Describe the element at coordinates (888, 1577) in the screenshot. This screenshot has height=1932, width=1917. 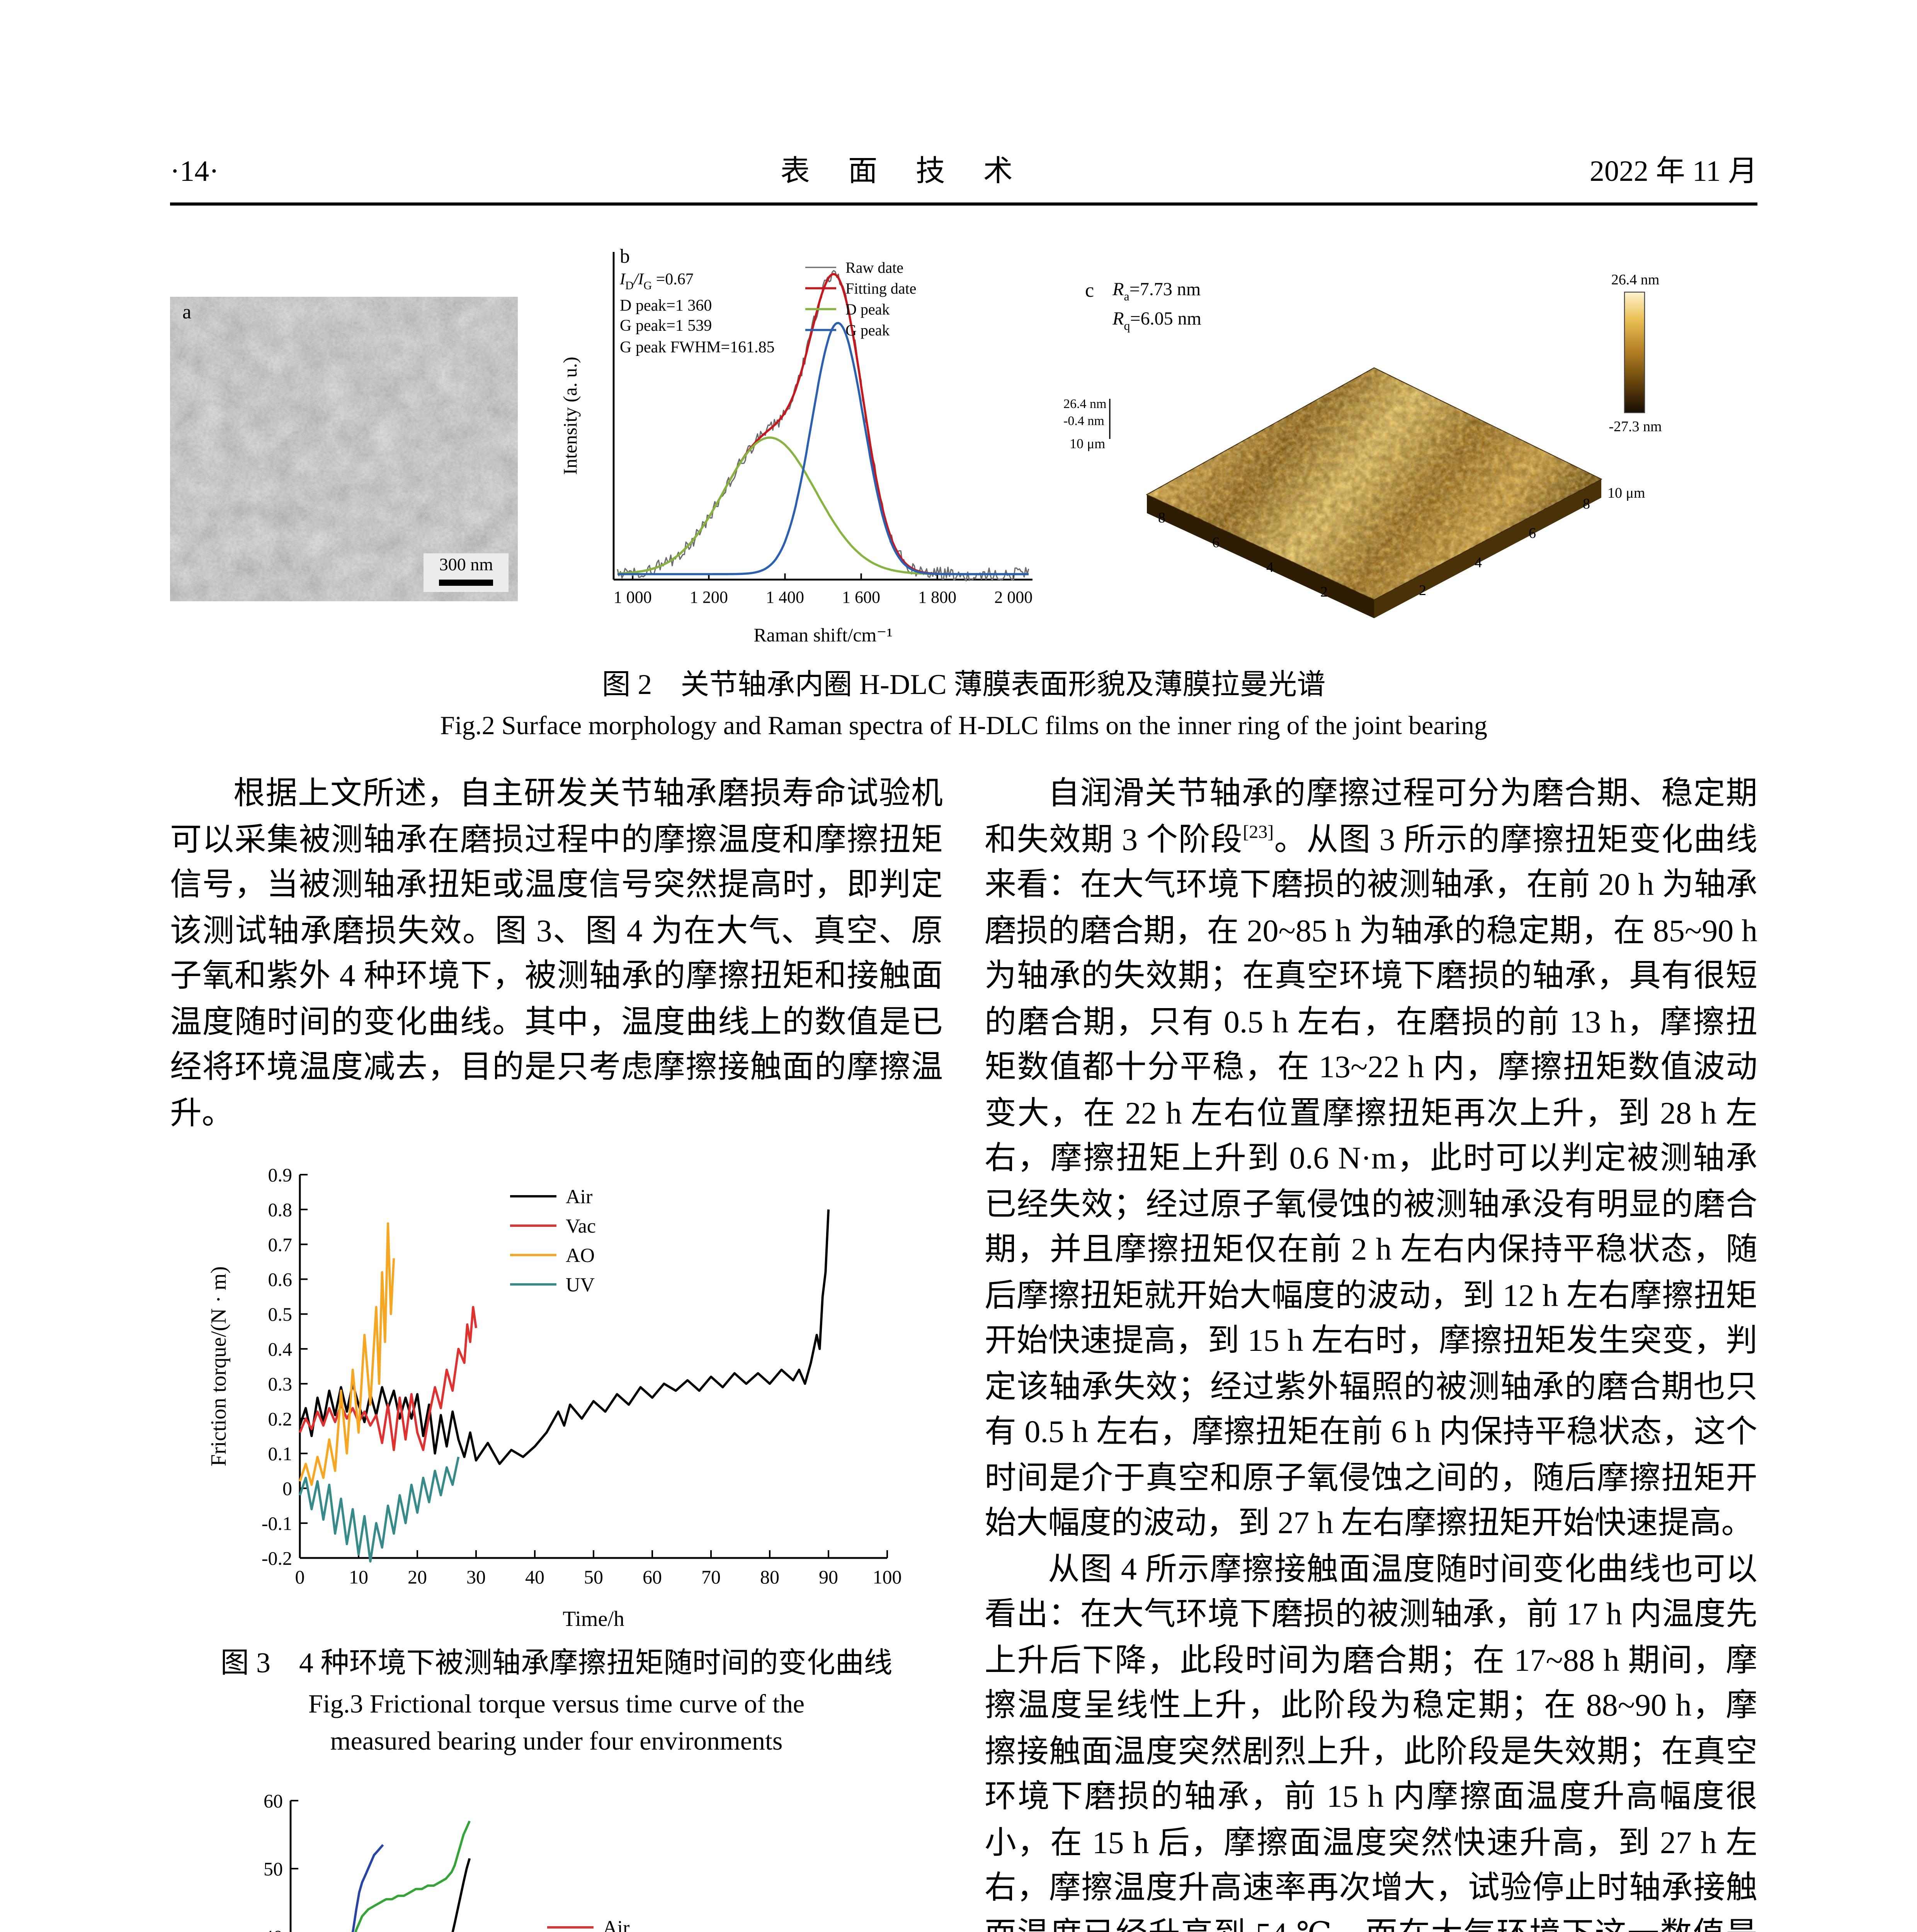
I see `svg-text: 100` at that location.